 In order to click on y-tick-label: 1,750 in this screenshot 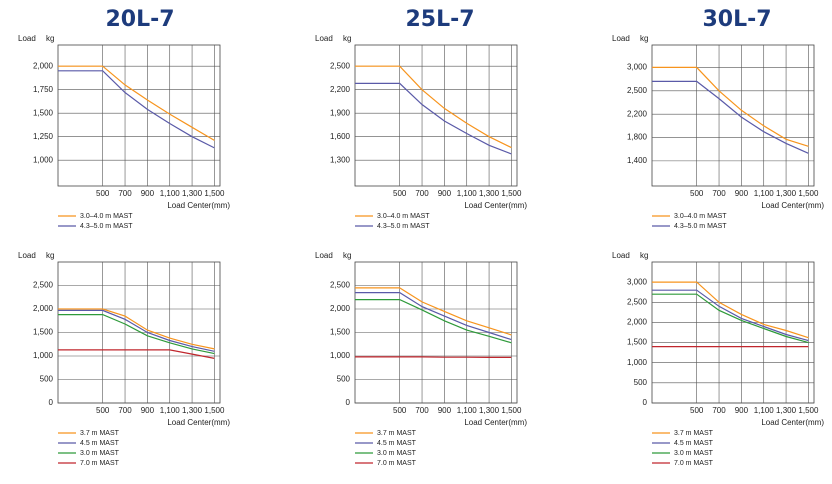, I will do `click(43, 89)`.